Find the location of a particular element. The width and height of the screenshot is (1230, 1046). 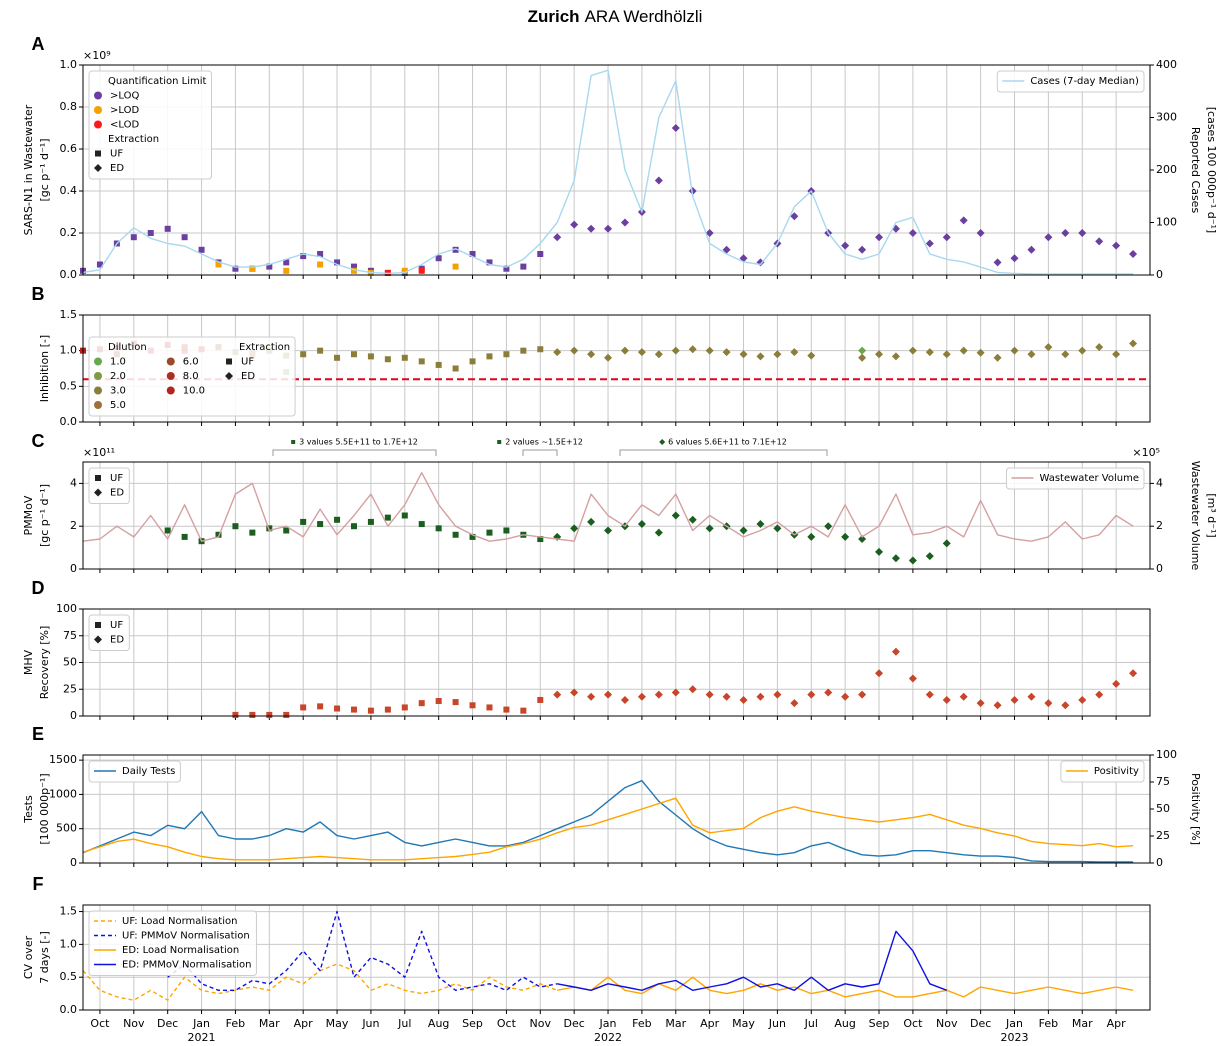

y-axis-label: Inhibition [-] is located at coordinates (44, 368).